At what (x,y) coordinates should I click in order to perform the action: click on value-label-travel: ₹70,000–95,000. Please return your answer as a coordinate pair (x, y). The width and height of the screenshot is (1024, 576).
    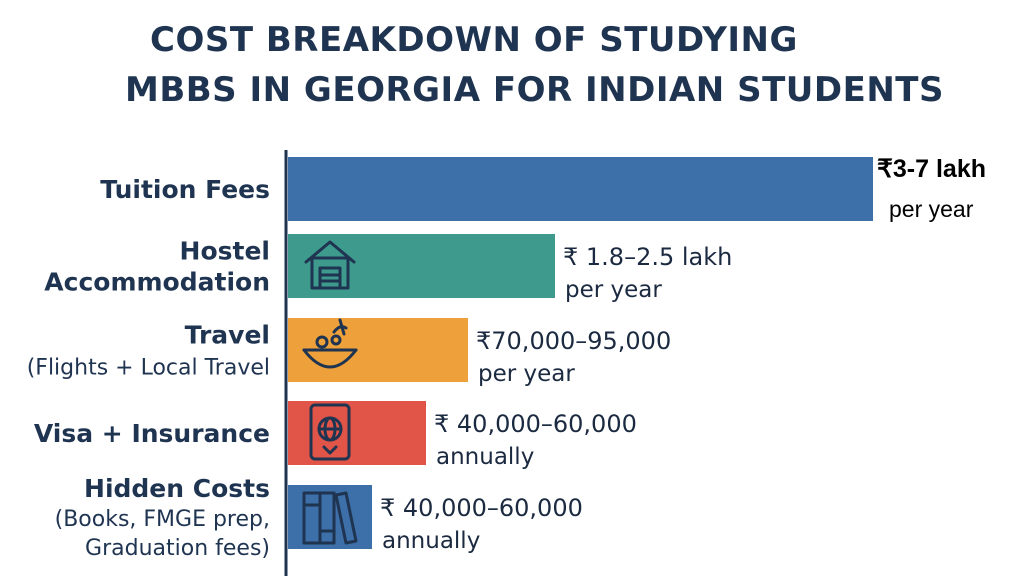
    Looking at the image, I should click on (573, 341).